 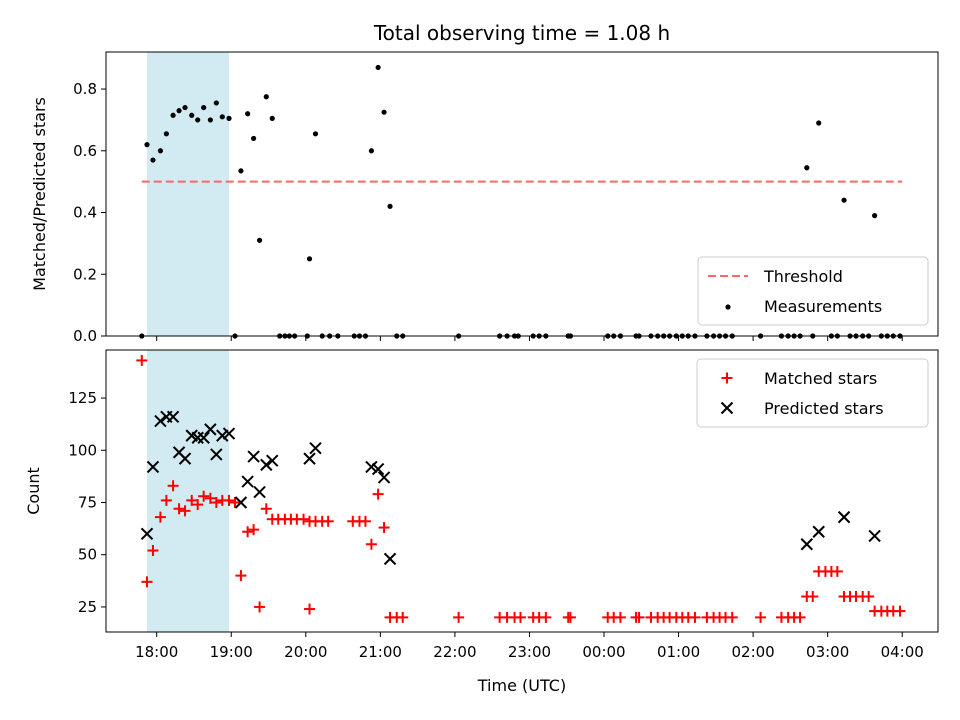 What do you see at coordinates (85, 151) in the screenshot?
I see `top-y-tick-label: 0.6` at bounding box center [85, 151].